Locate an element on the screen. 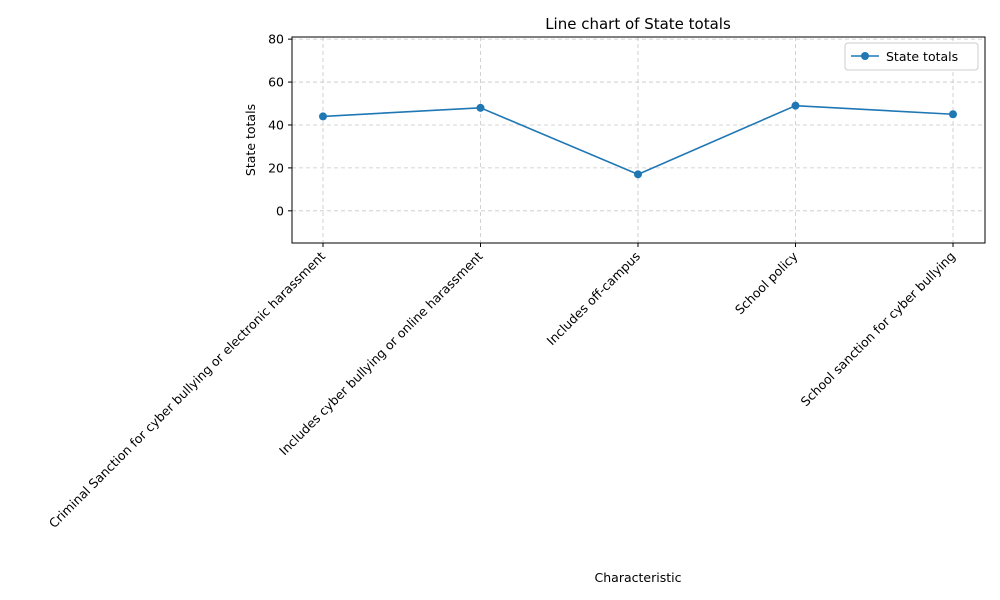 The image size is (1000, 600). y-tick-label: 0 is located at coordinates (280, 210).